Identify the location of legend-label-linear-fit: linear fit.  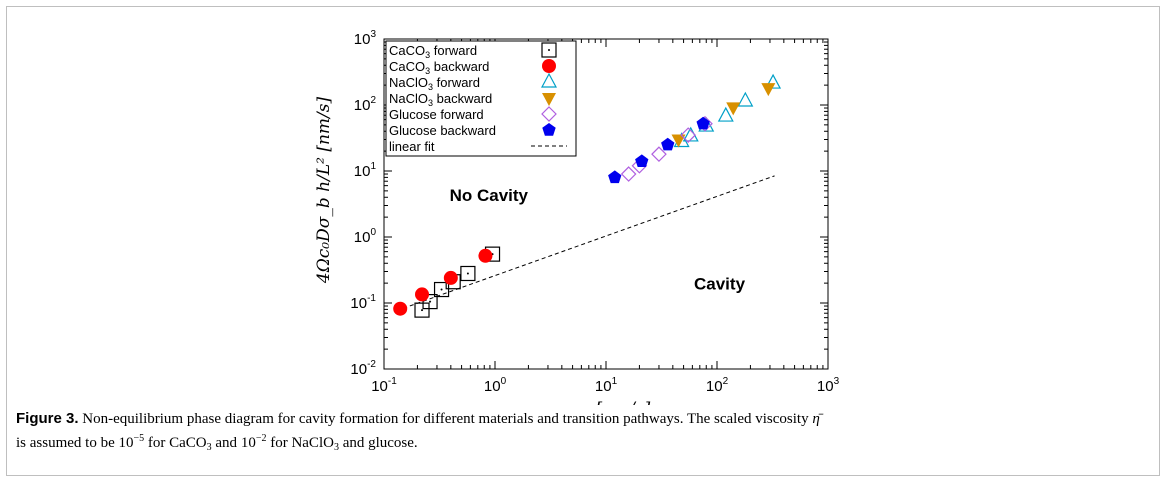
(412, 146).